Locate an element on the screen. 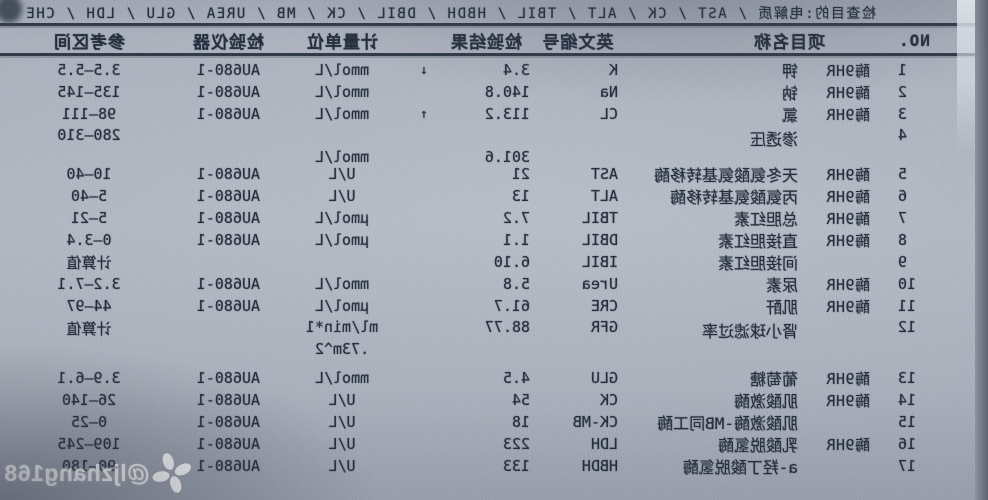 This screenshot has width=988, height=500. photo-edge-highlight is located at coordinates (966, 75).